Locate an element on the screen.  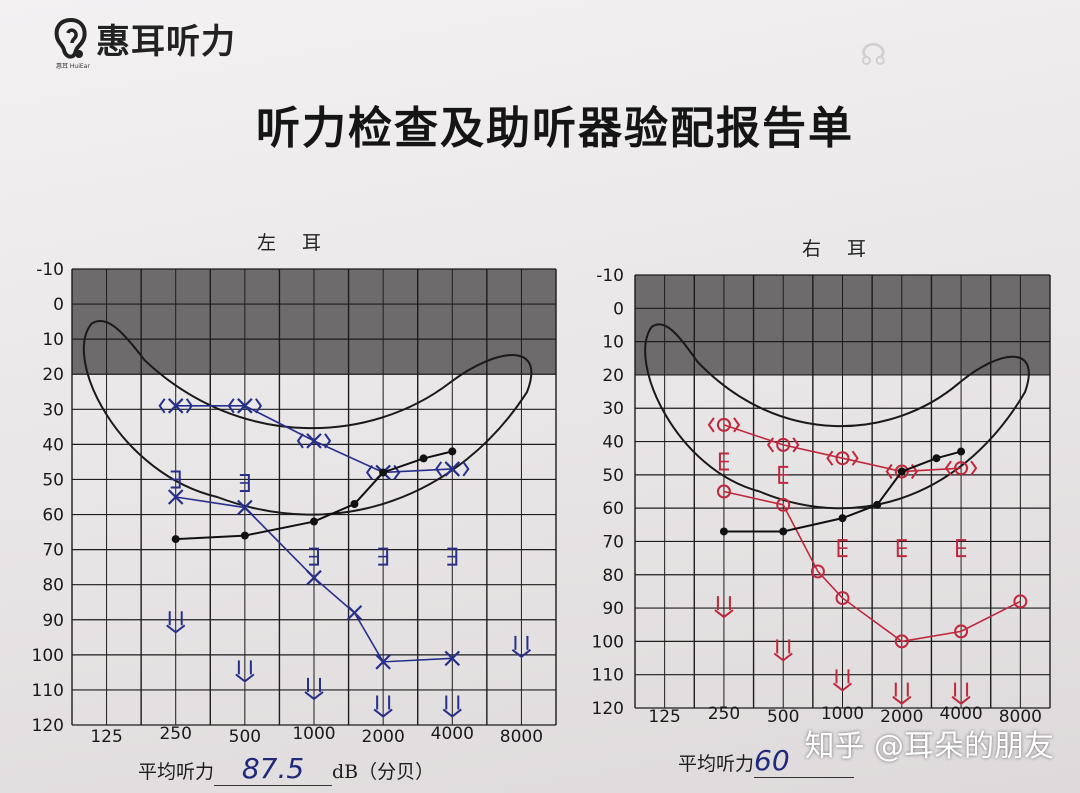
average-unit: dB（分贝） is located at coordinates (383, 772).